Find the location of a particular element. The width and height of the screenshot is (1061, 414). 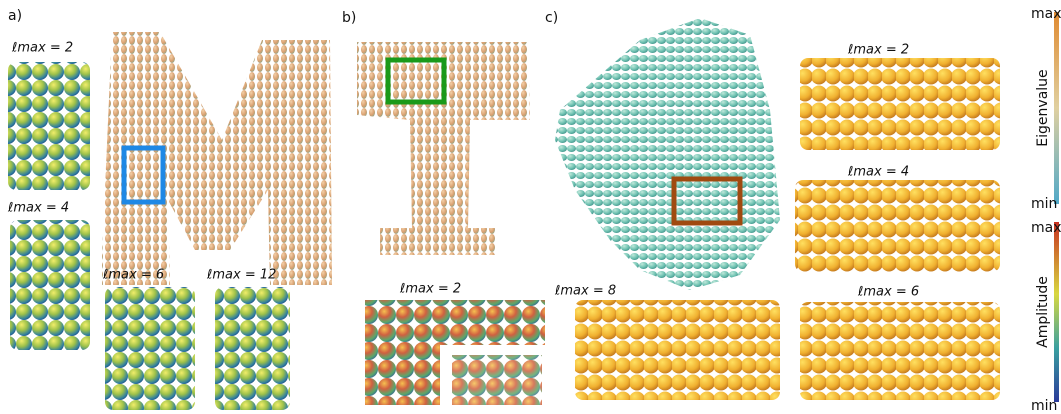

panel-label: a) is located at coordinates (15, 16).